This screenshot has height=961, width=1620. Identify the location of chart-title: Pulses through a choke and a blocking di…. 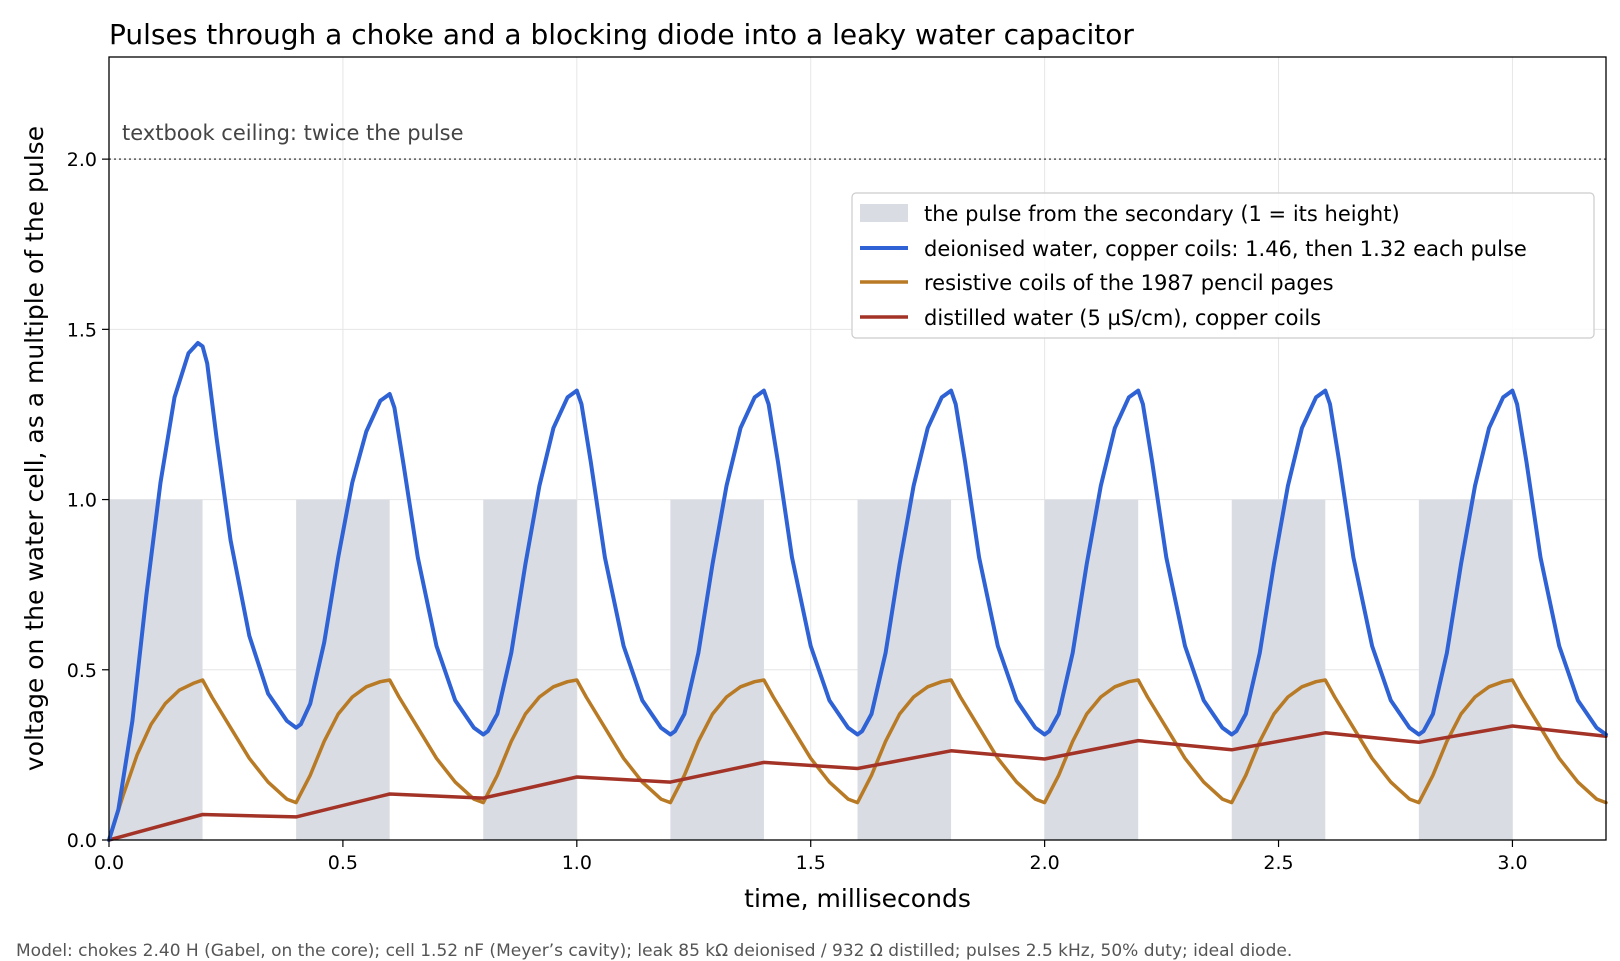
(621, 34).